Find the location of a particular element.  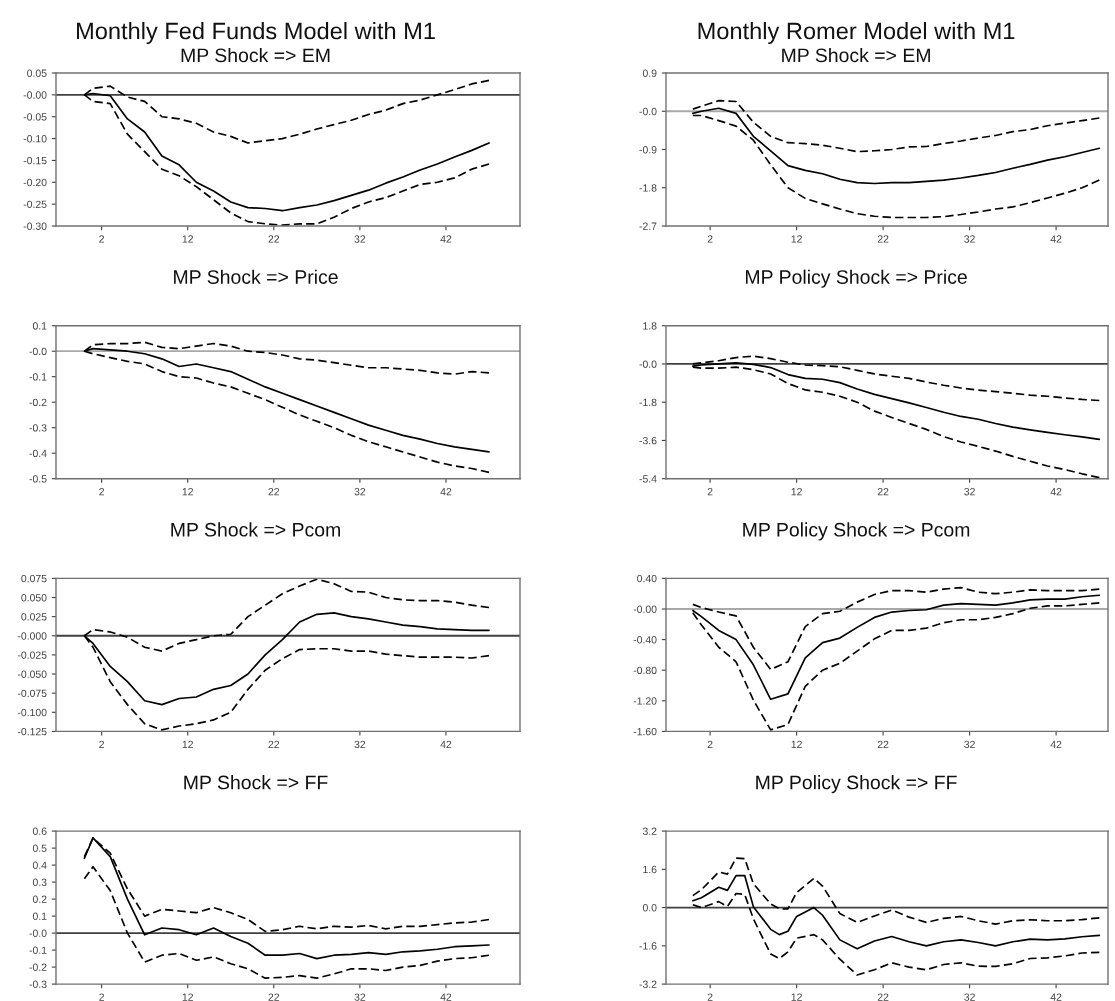

y-tick-label: -1.6 is located at coordinates (648, 946).